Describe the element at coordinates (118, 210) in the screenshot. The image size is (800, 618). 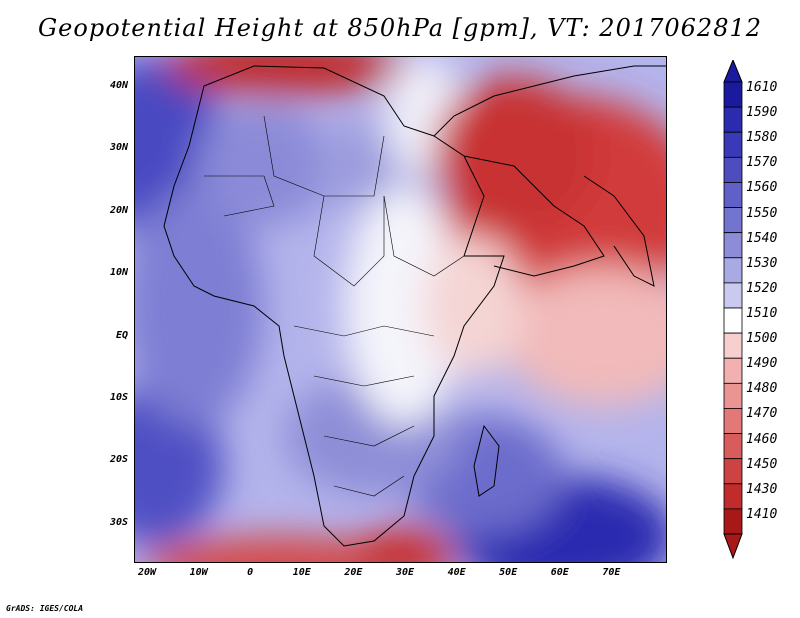
I see `y-tick-label: 20N` at that location.